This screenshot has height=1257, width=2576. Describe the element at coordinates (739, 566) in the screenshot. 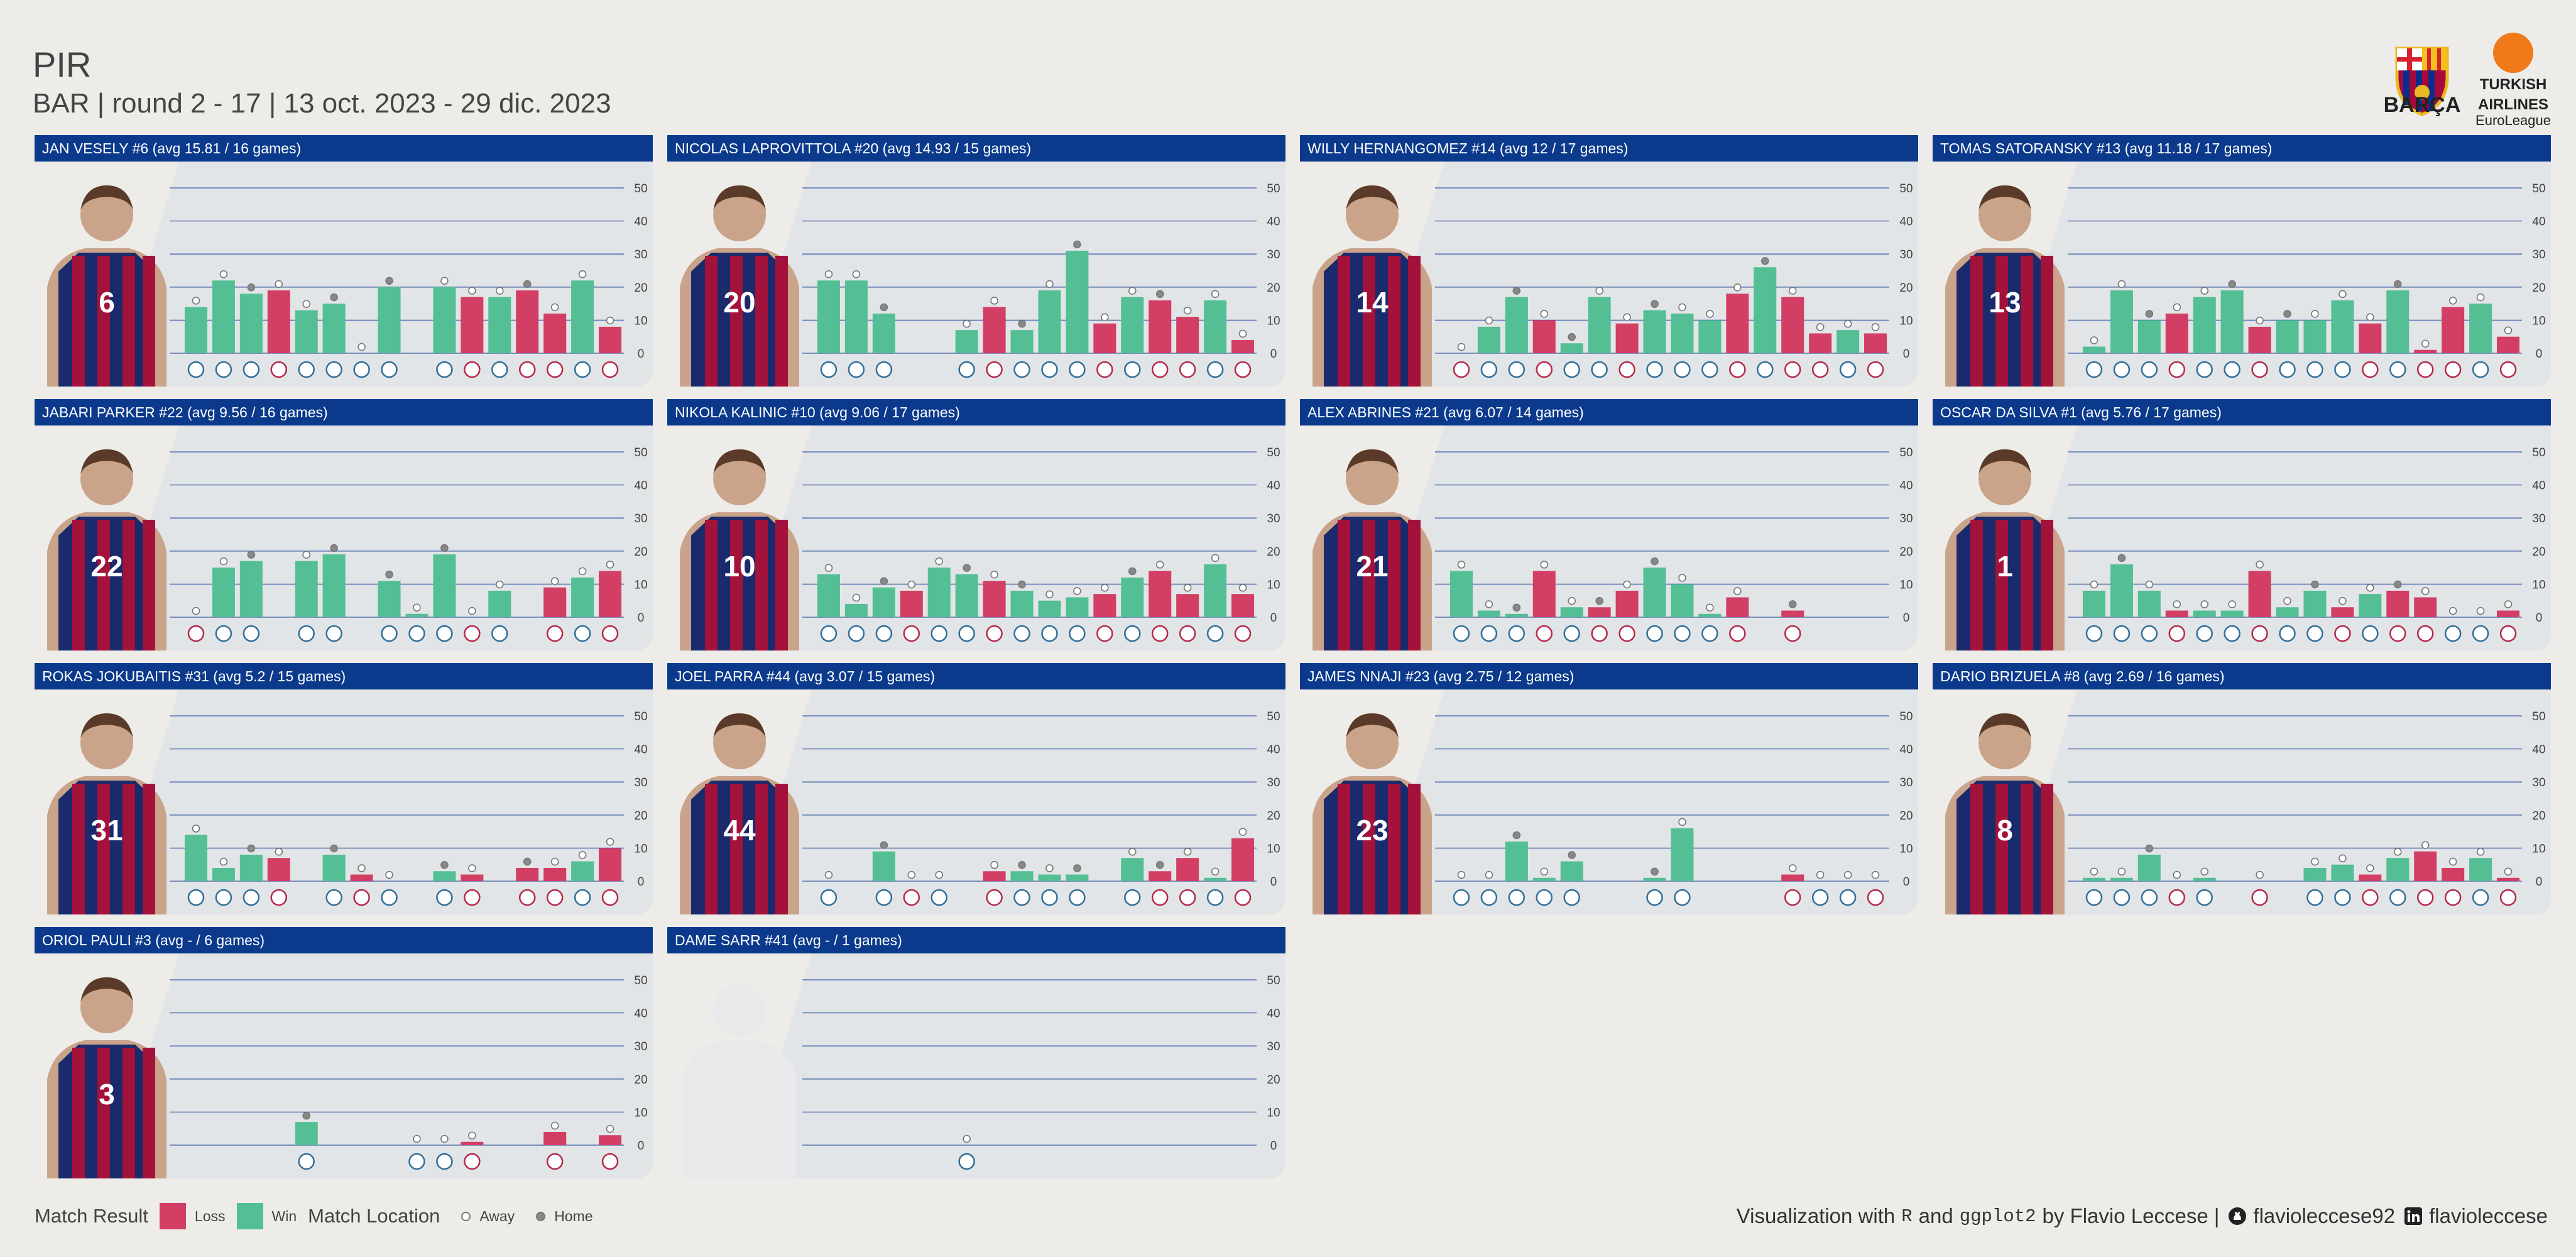

I see `jersey-number: 10` at that location.